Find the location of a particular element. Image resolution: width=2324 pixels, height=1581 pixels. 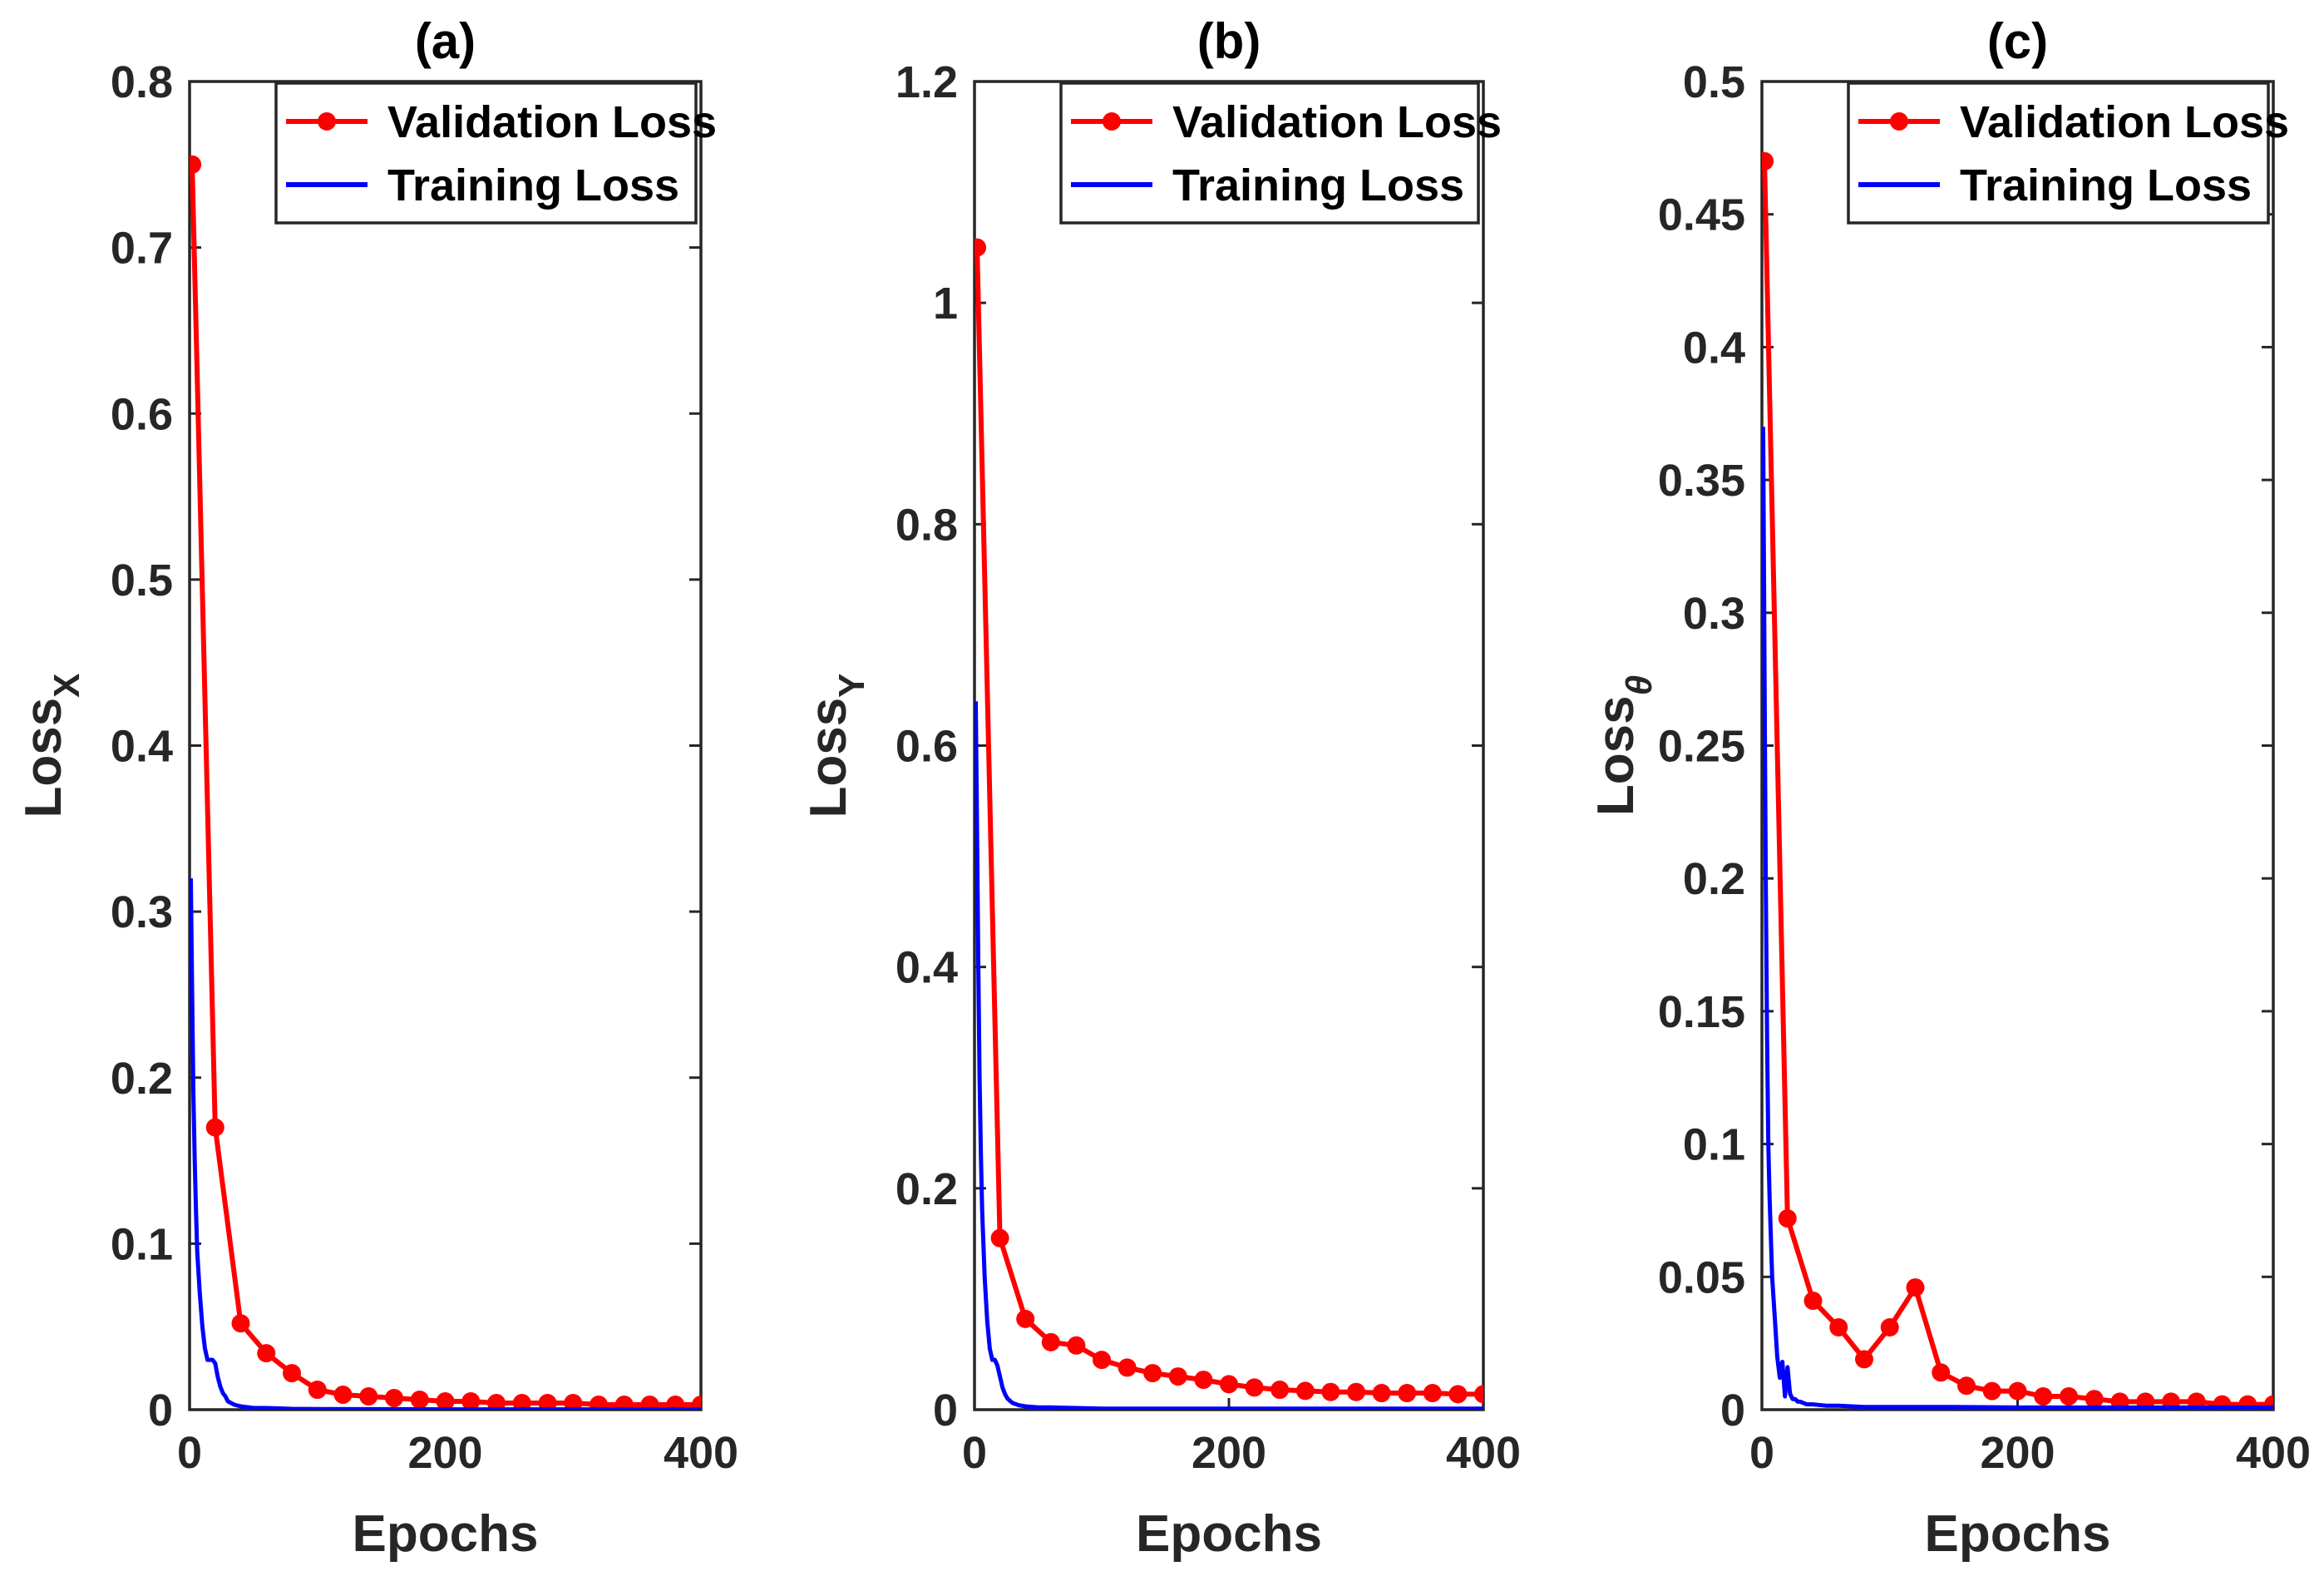

panel-title: (c) is located at coordinates (2017, 41).